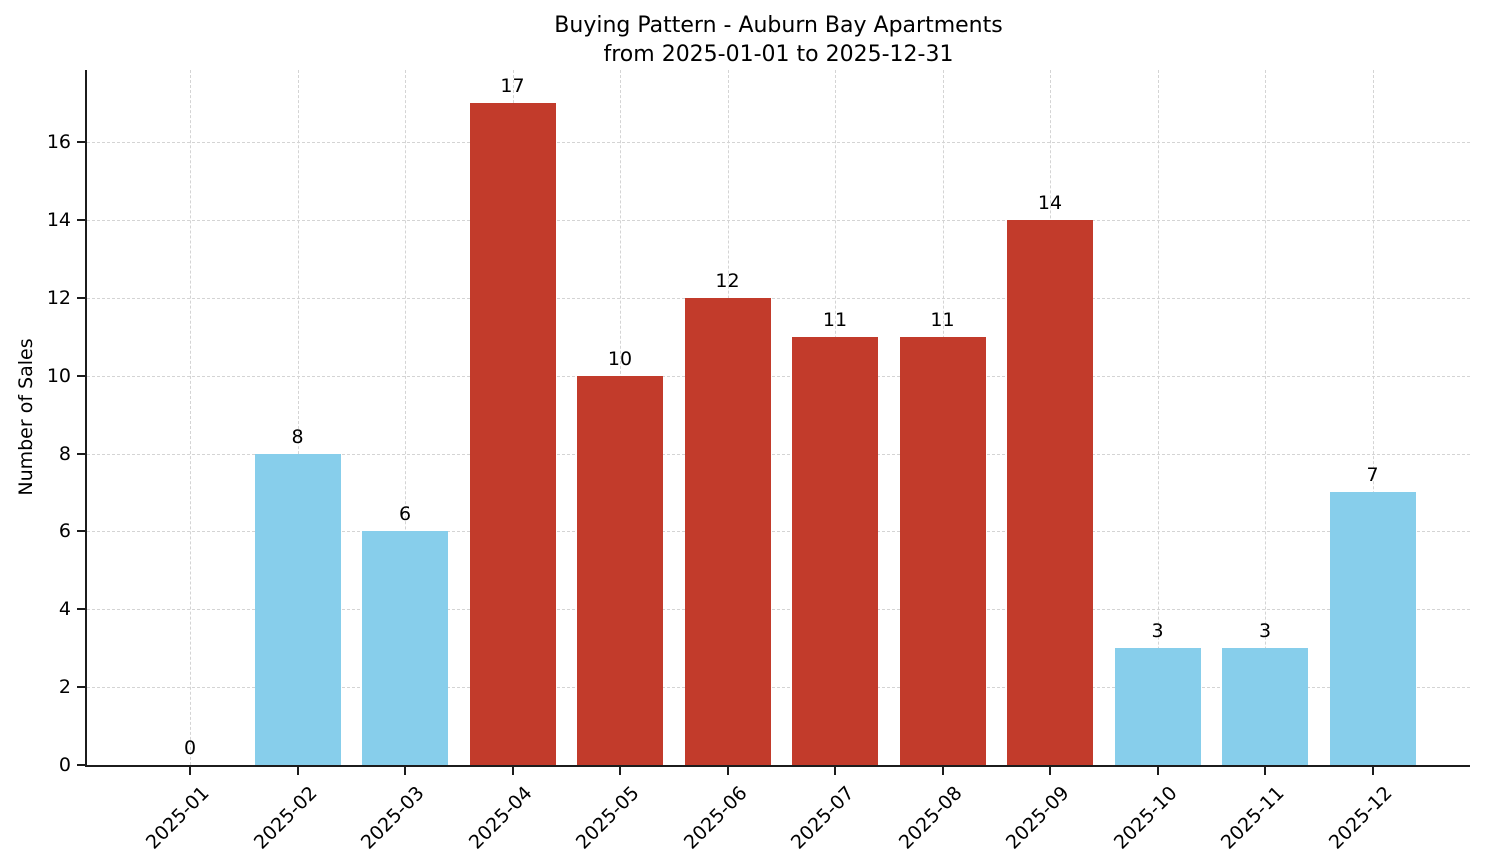 This screenshot has width=1494, height=863. Describe the element at coordinates (285, 818) in the screenshot. I see `x-tick-label: 2025-02` at that location.